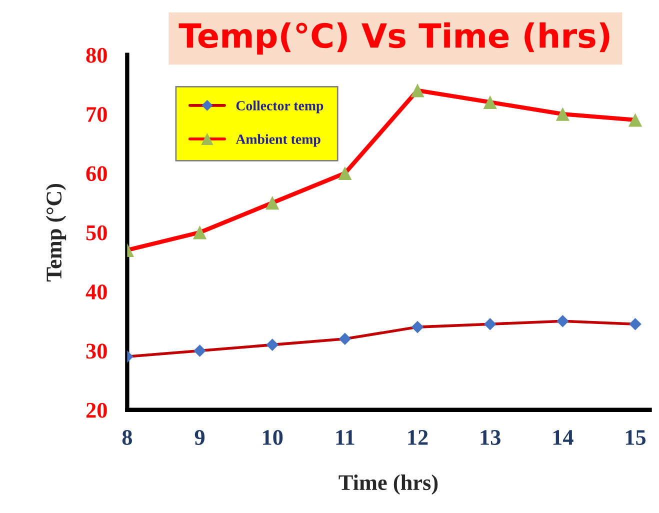 The height and width of the screenshot is (513, 659). What do you see at coordinates (96, 232) in the screenshot?
I see `y-tick-label: 50` at bounding box center [96, 232].